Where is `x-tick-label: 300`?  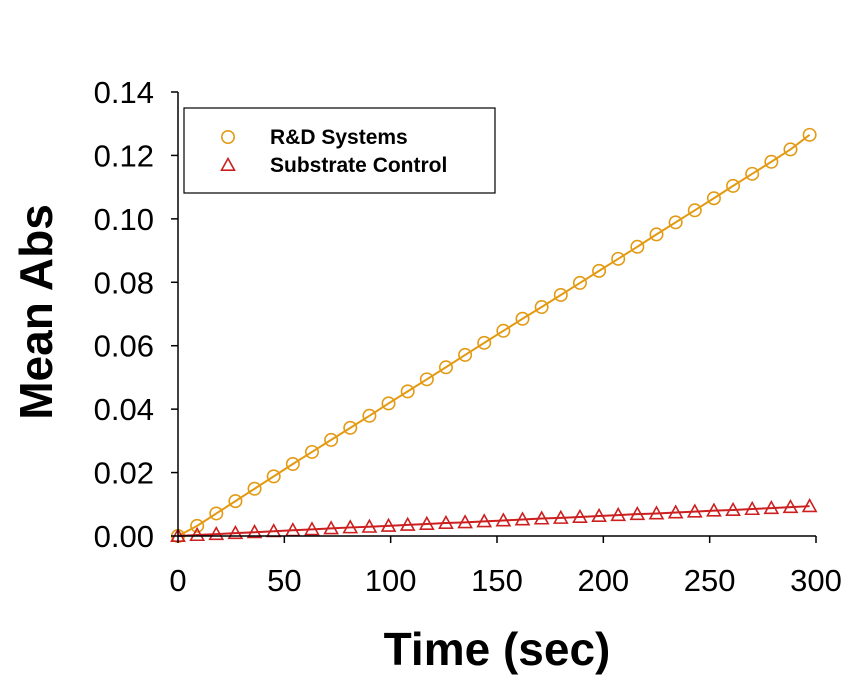 x-tick-label: 300 is located at coordinates (816, 580).